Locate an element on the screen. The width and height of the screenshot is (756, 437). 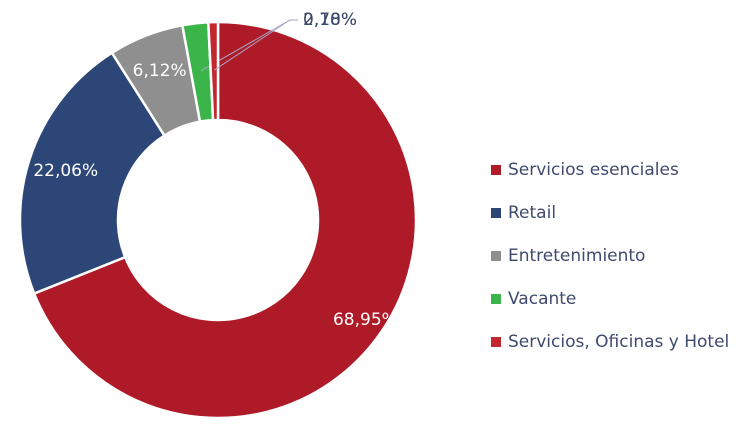
data-label: 22,06% is located at coordinates (65, 171).